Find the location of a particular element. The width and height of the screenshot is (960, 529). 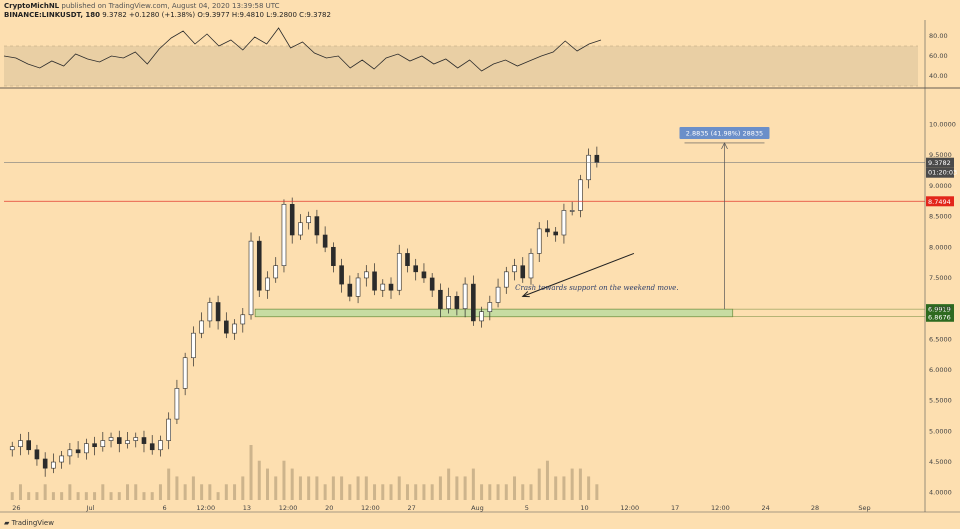

measure-label: 2.8835 (41.98%) 28835 is located at coordinates (724, 133).